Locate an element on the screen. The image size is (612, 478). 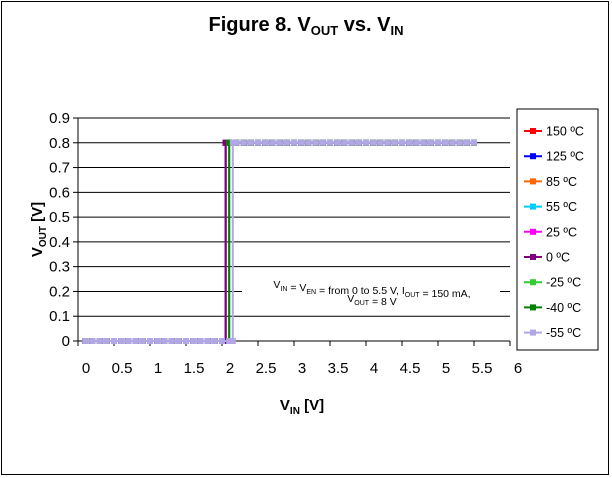
x-tick-label: 1 is located at coordinates (158, 368).